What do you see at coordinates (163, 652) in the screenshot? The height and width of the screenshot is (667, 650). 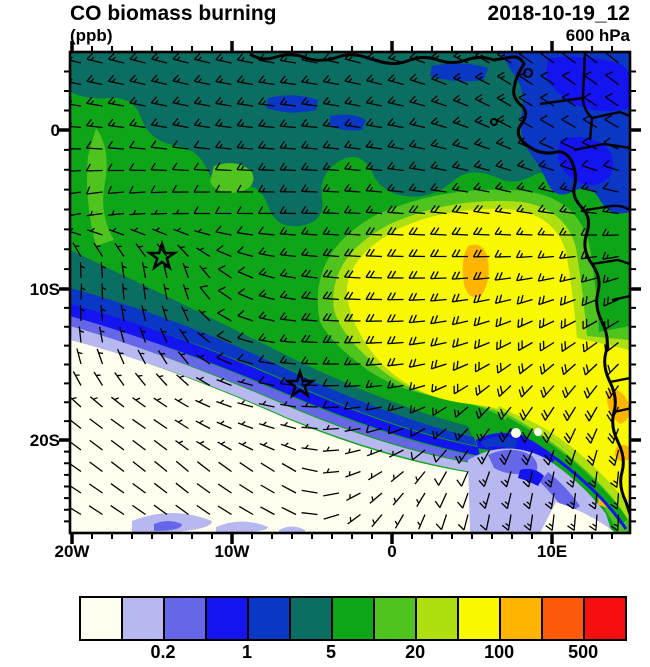 I see `colorbar-label-0.2: 0.2` at bounding box center [163, 652].